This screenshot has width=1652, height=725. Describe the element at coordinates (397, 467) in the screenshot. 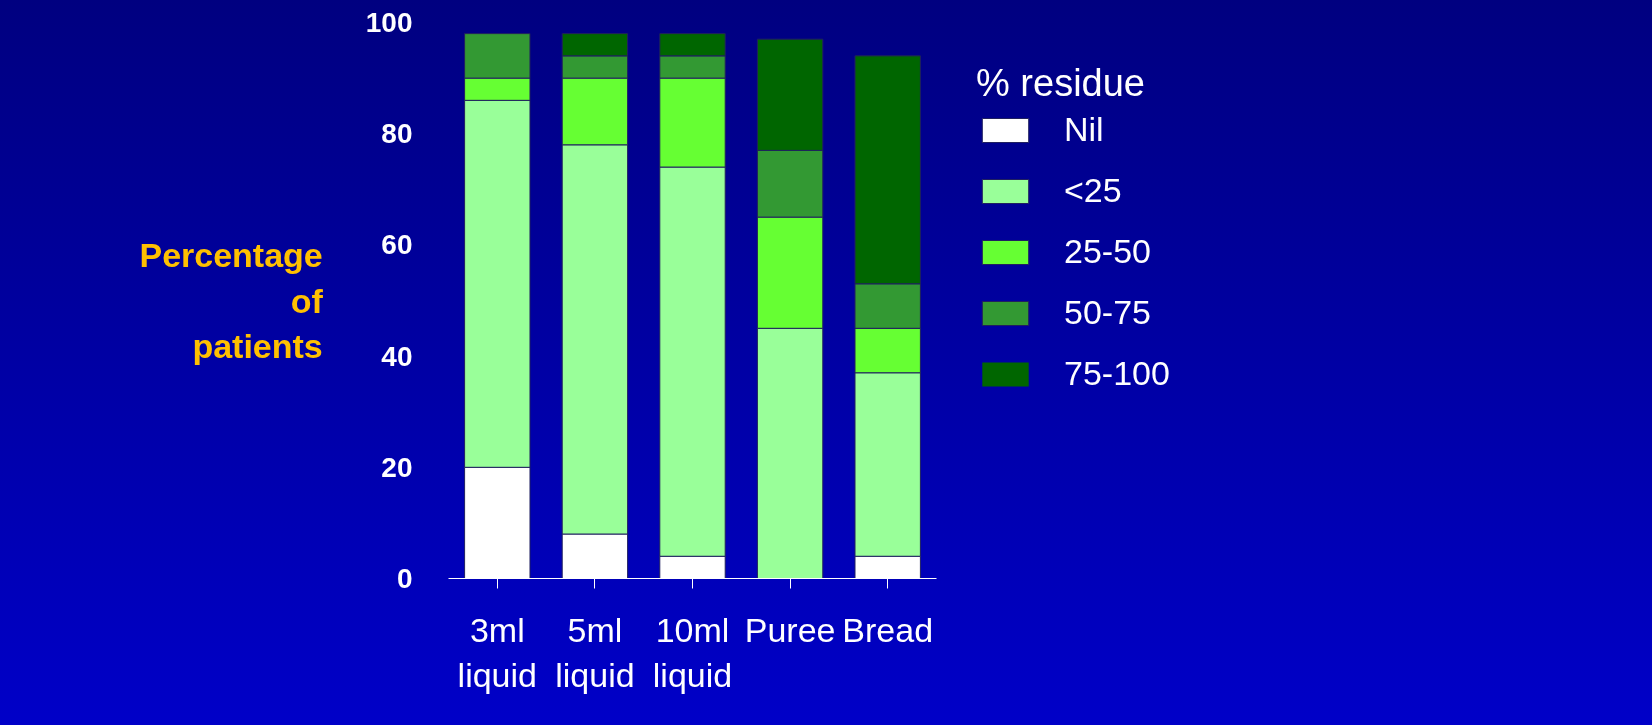

I see `y-tick-label: 20` at that location.